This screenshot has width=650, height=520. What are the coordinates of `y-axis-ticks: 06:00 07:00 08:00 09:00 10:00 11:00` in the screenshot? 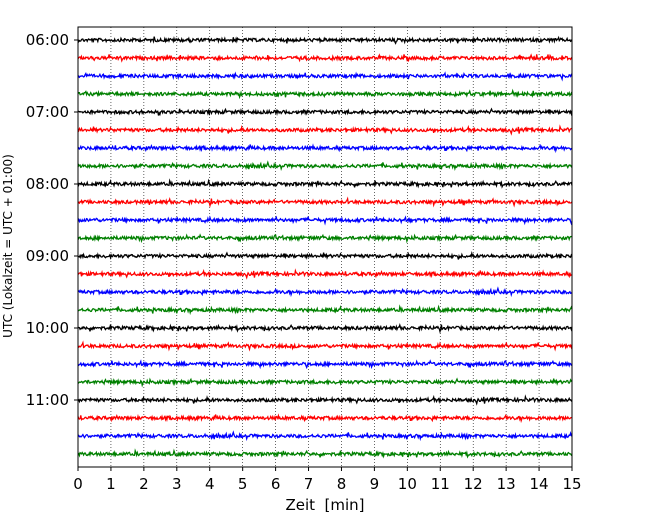 It's located at (52, 220).